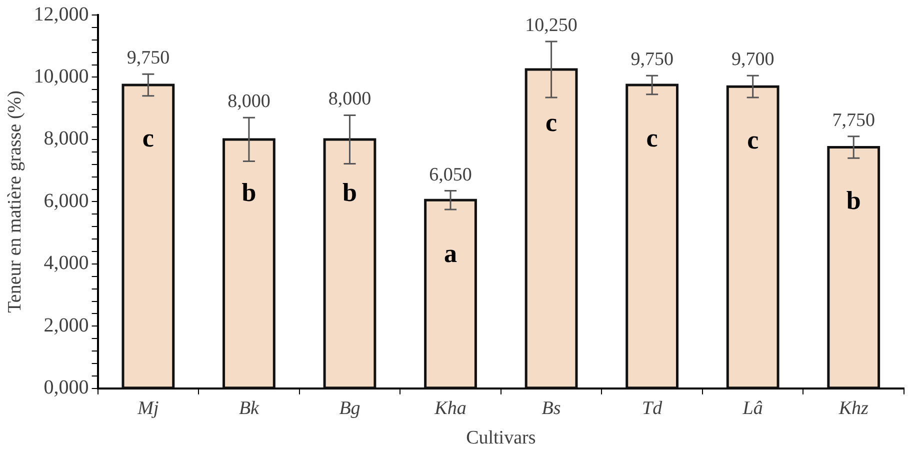 The height and width of the screenshot is (454, 914). What do you see at coordinates (551, 25) in the screenshot?
I see `data-label: 10,250` at bounding box center [551, 25].